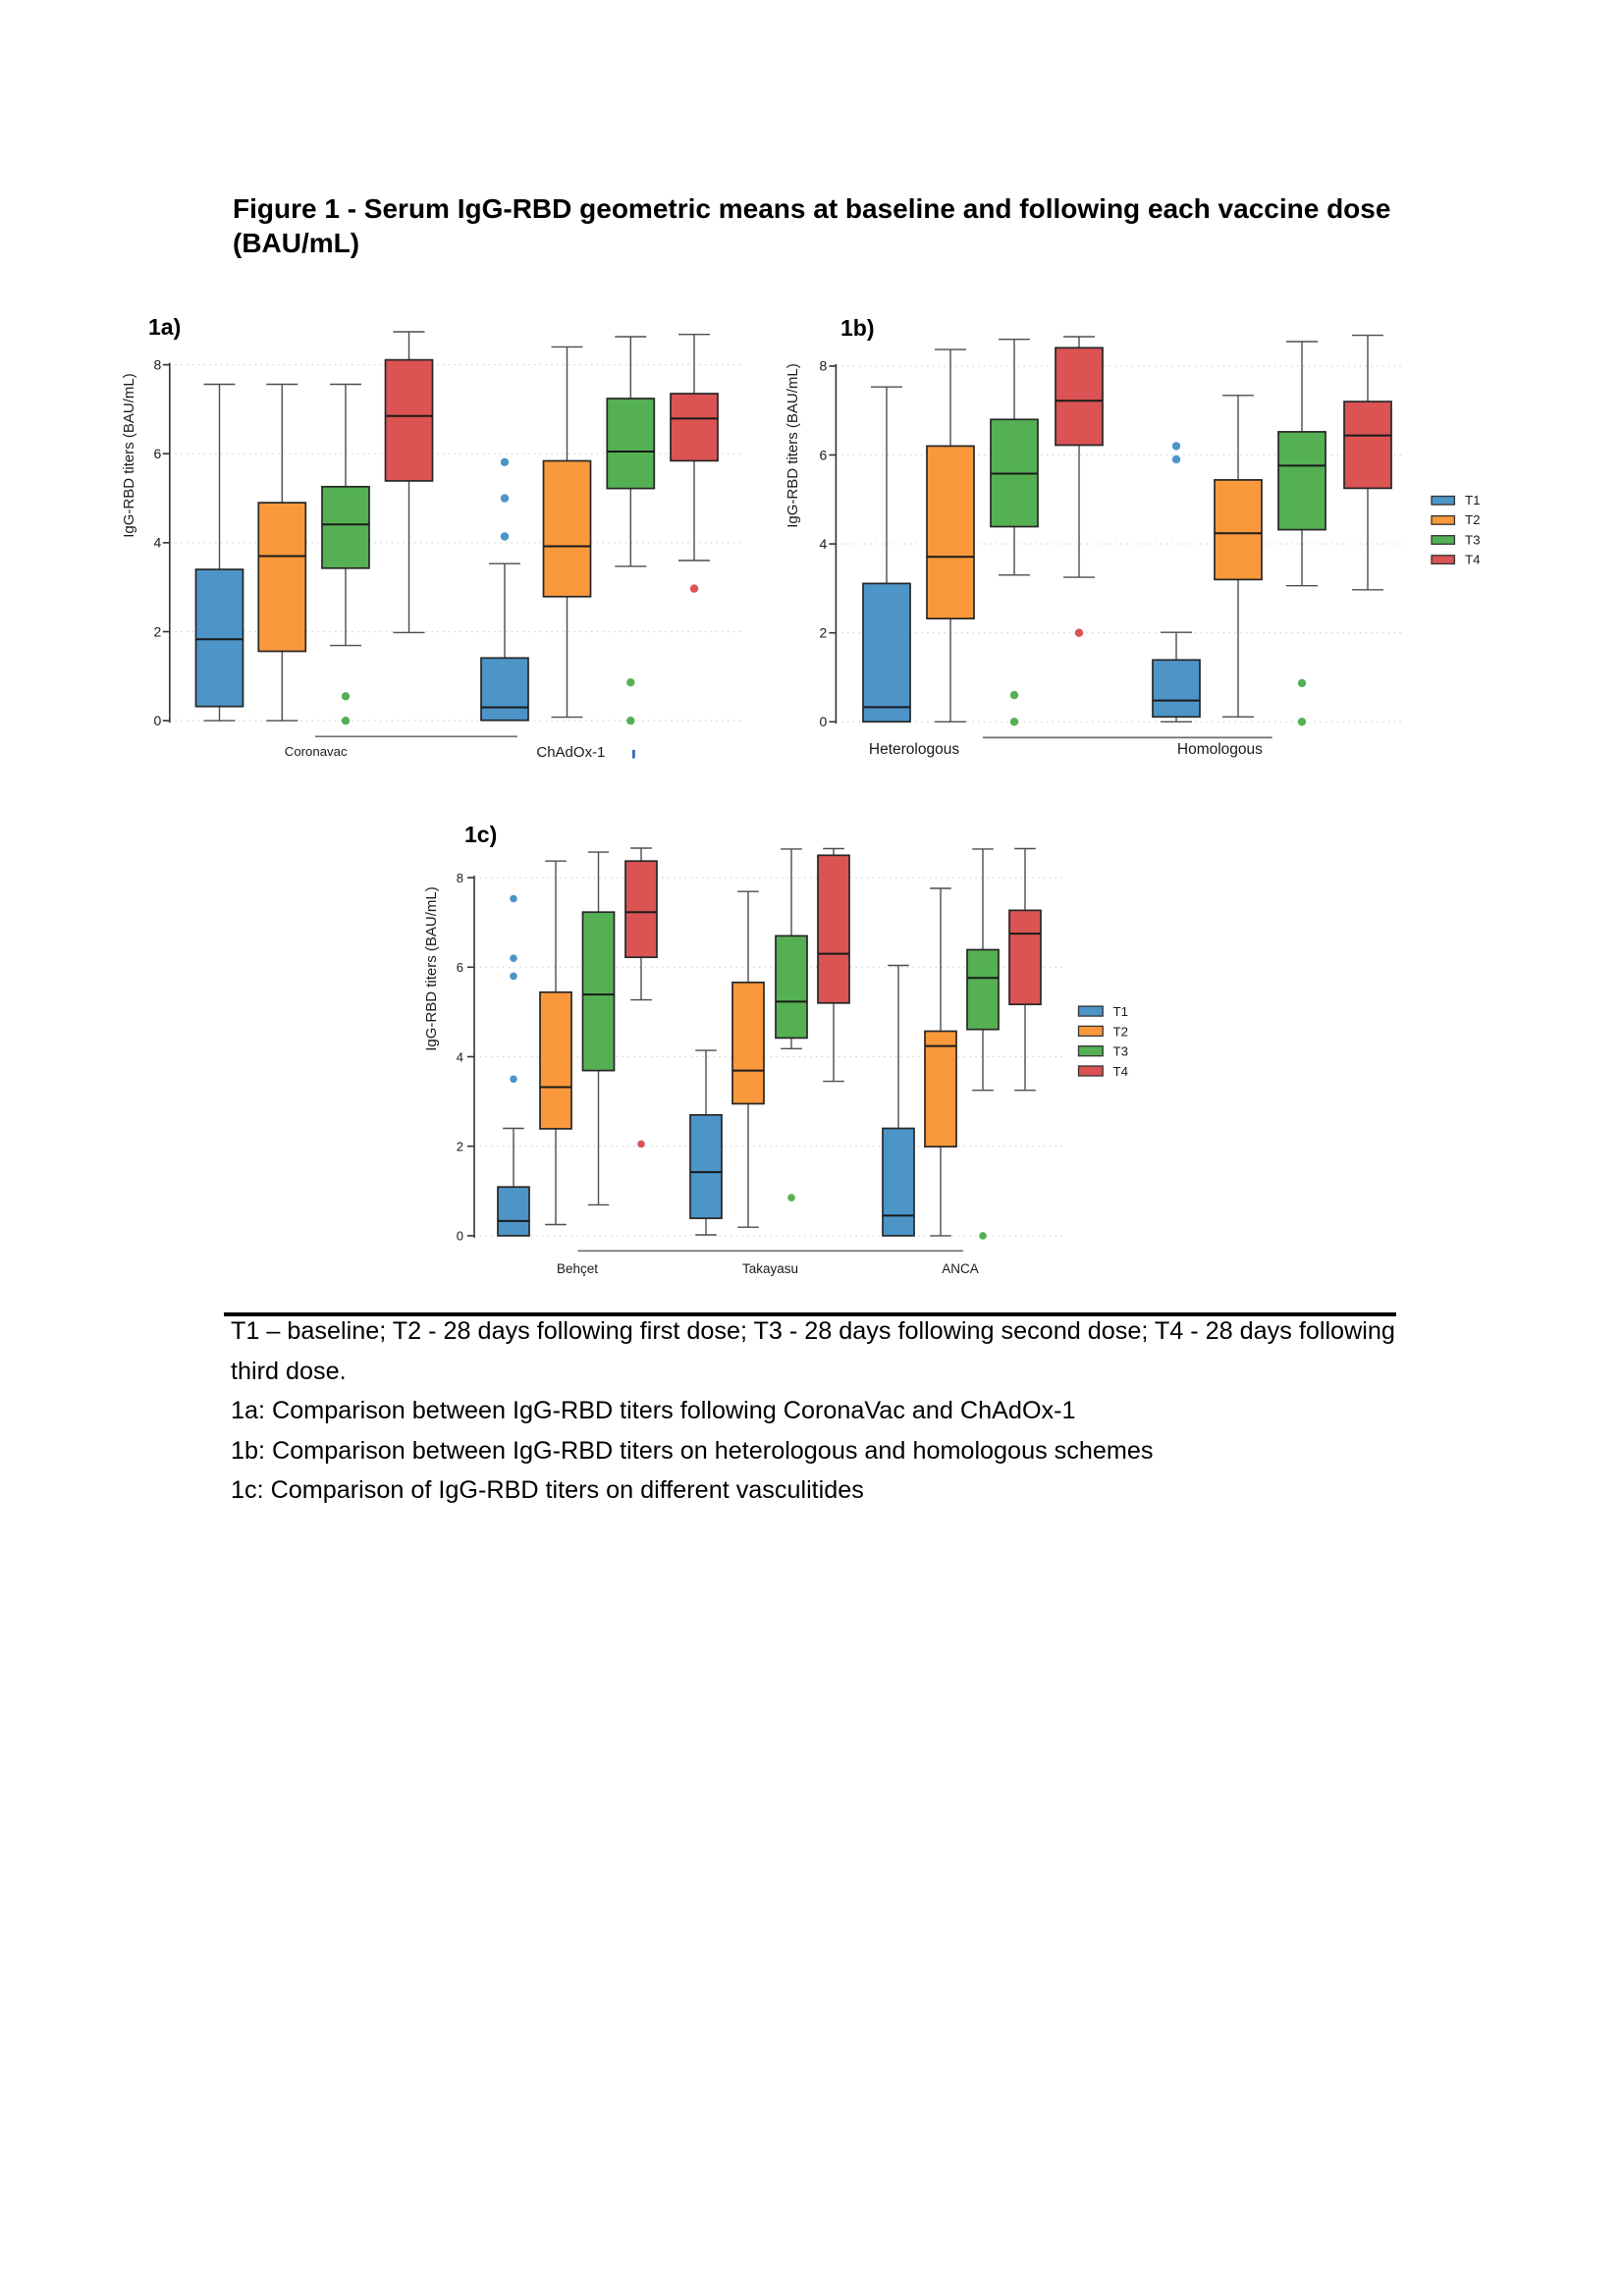 This screenshot has width=1624, height=2296. Describe the element at coordinates (960, 1268) in the screenshot. I see `svg-text: ANCA` at that location.